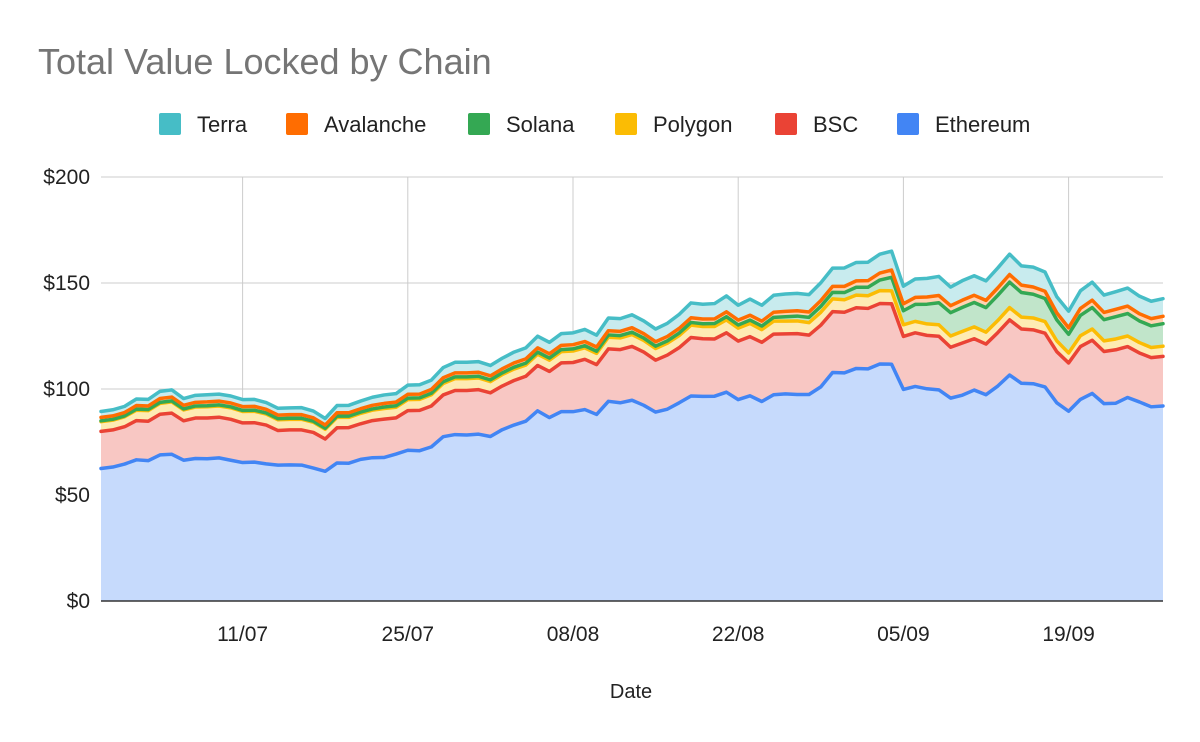 Image resolution: width=1200 pixels, height=742 pixels. Describe the element at coordinates (1068, 634) in the screenshot. I see `x-tick-label-5: 19/09` at that location.